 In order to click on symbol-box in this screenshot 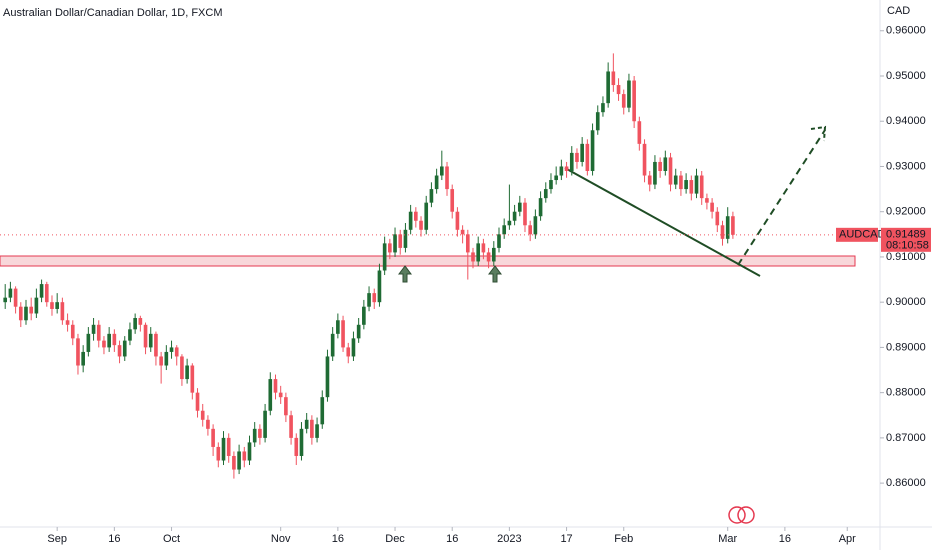, I will do `click(857, 234)`.